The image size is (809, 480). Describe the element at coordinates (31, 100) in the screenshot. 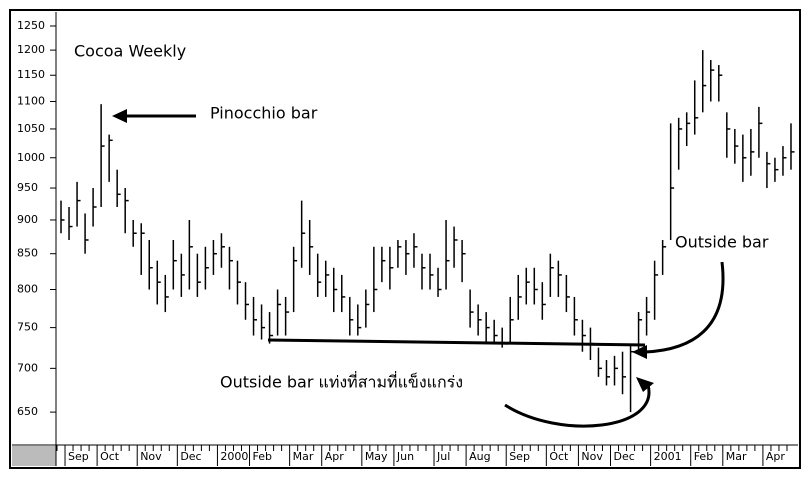

I see `y-tick-label: 1100` at that location.